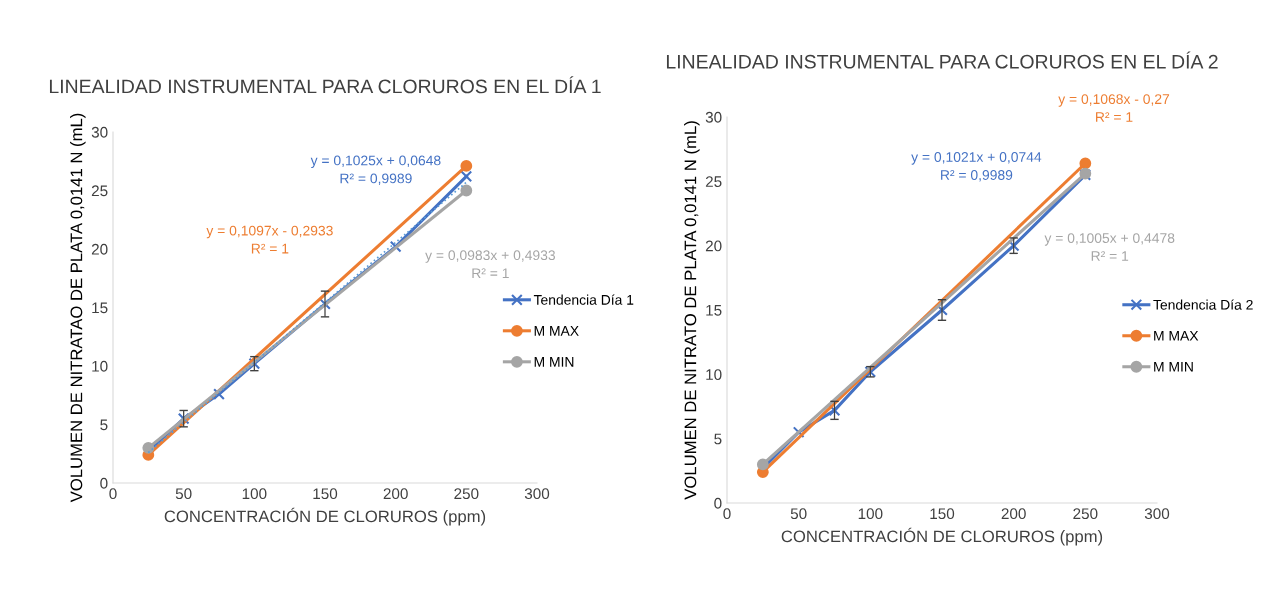 This screenshot has width=1273, height=599. What do you see at coordinates (976, 167) in the screenshot?
I see `annotation: y = 0,1021x + 0,0744 R² = 0,9989` at bounding box center [976, 167].